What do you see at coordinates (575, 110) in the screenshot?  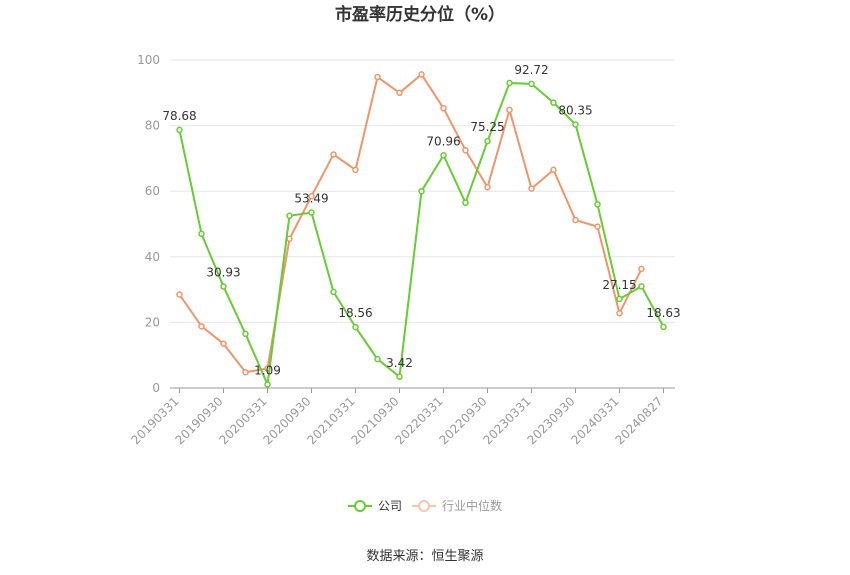 I see `company-data-label: 80.35` at bounding box center [575, 110].